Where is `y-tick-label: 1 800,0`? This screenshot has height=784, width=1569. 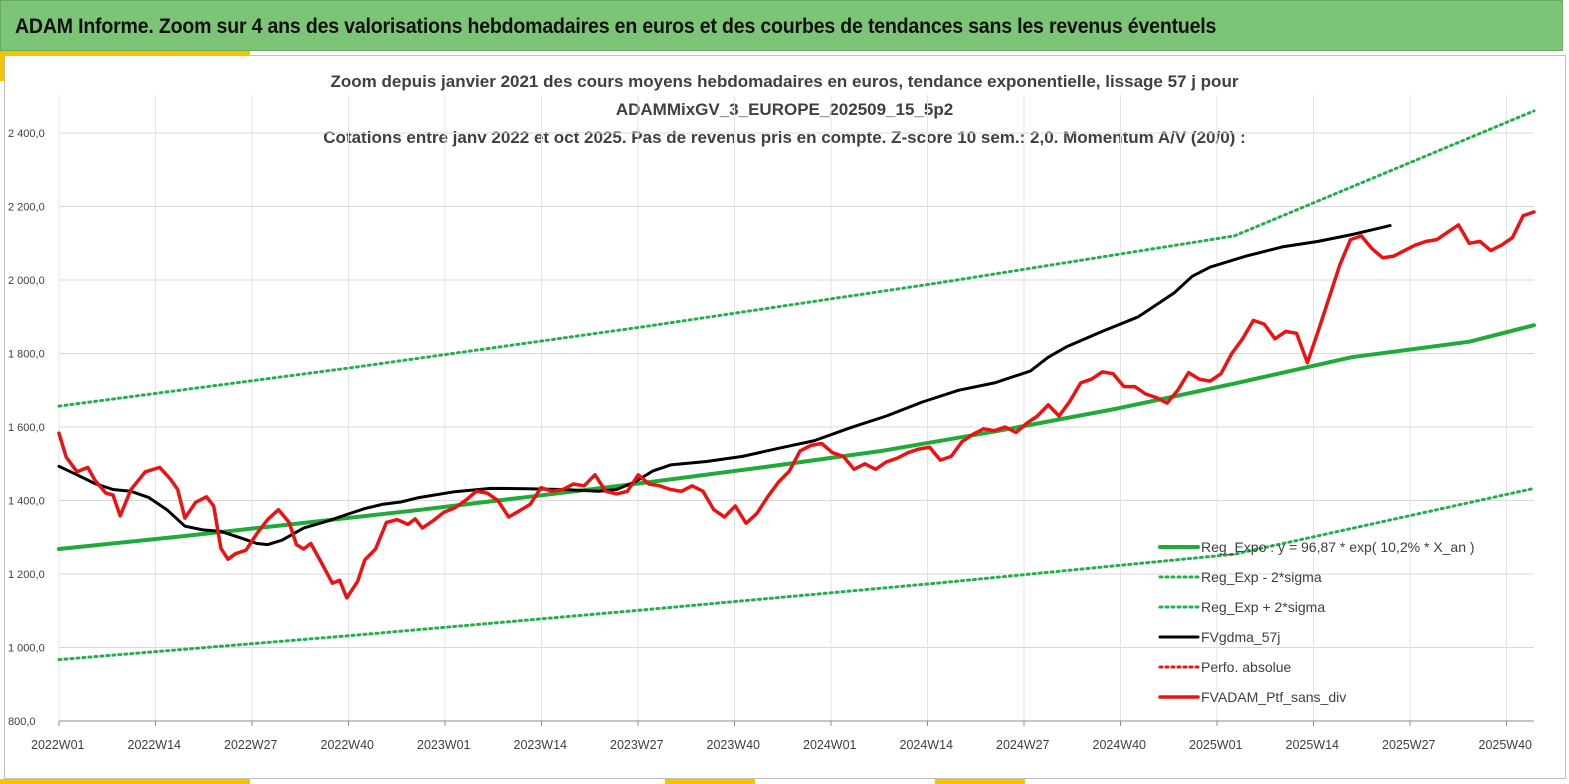
y-tick-label: 1 800,0 is located at coordinates (26, 355).